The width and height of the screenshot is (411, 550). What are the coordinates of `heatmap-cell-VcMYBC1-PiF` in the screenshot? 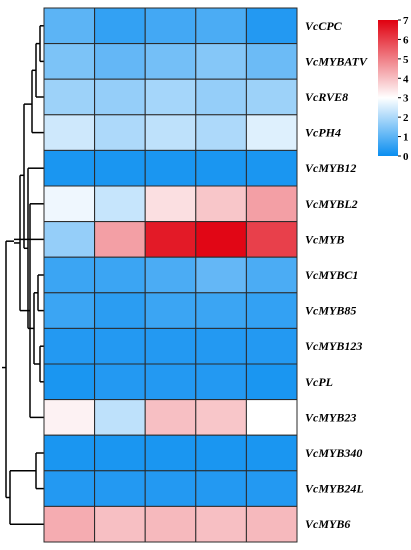 It's located at (120, 275).